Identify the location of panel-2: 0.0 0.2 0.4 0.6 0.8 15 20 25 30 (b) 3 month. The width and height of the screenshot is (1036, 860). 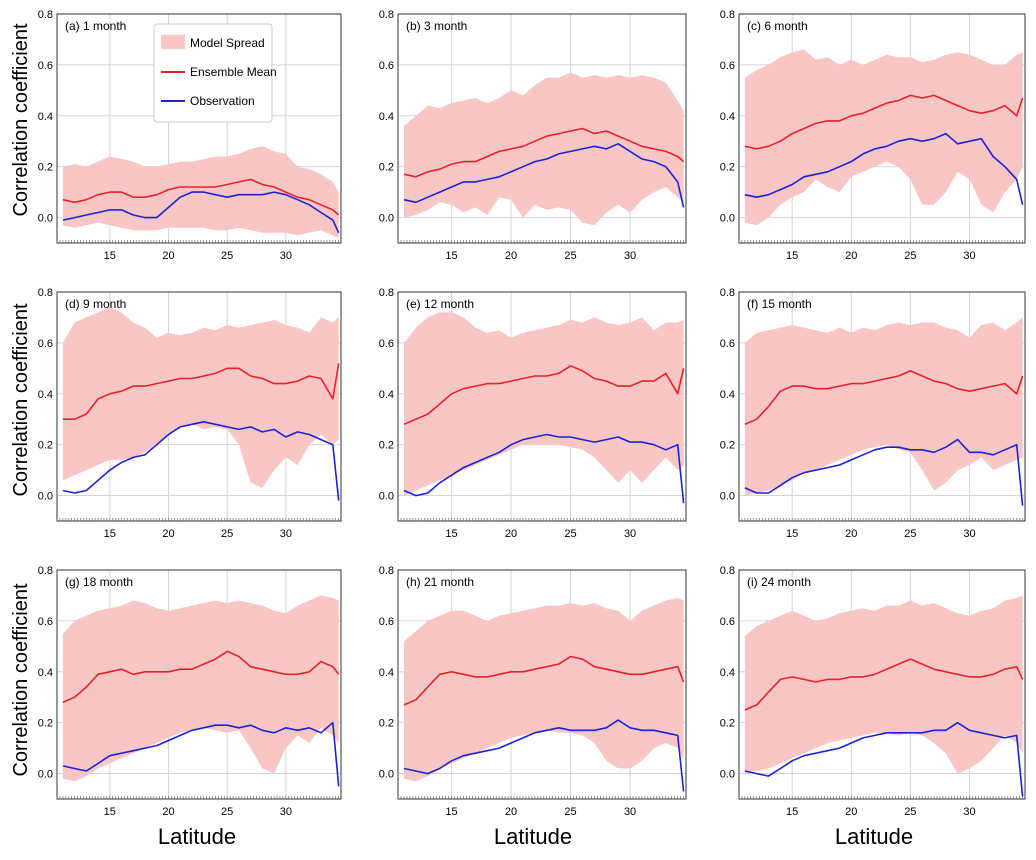
(533, 135).